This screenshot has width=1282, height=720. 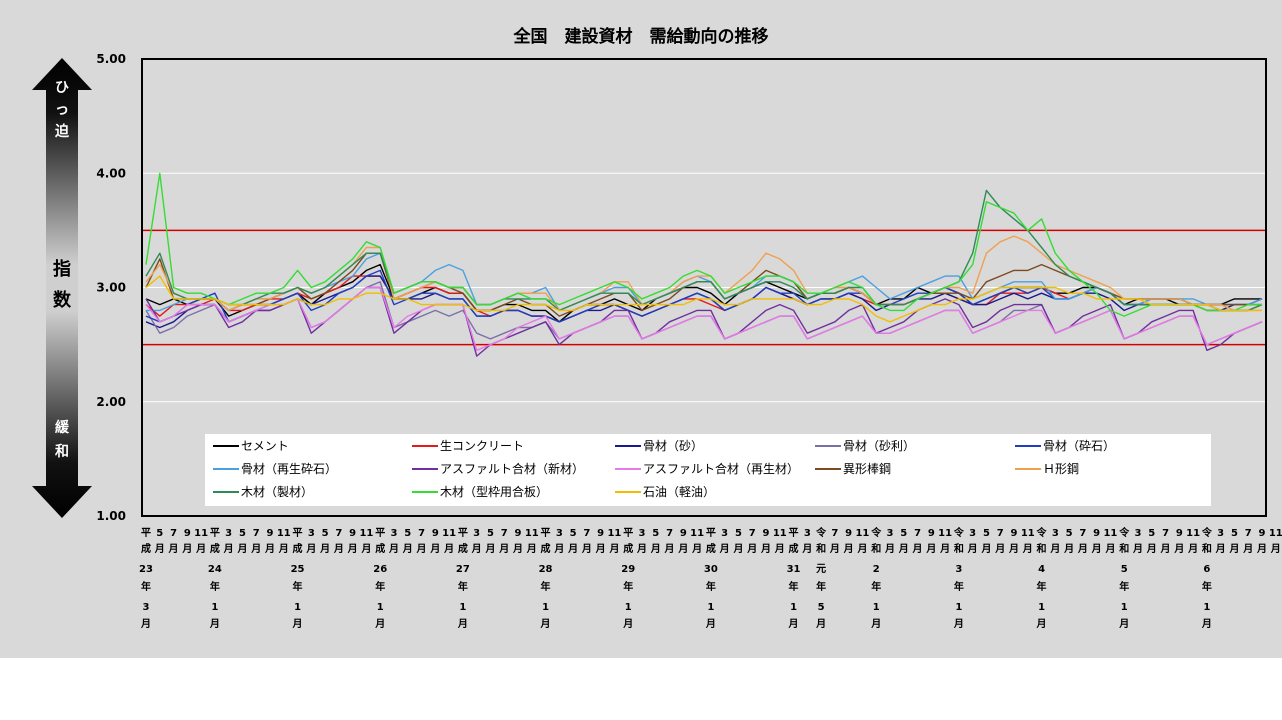 What do you see at coordinates (641, 37) in the screenshot?
I see `chart-title: 全国 建設資材 需給動向の推移` at bounding box center [641, 37].